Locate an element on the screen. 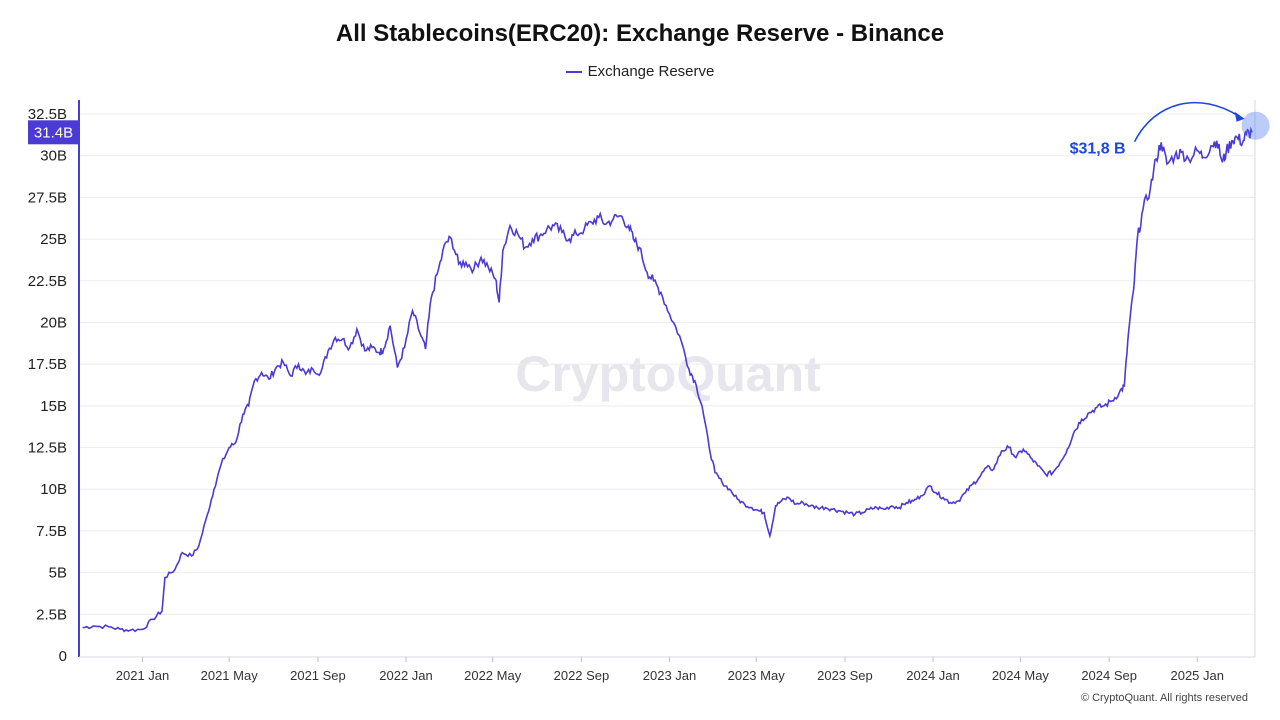  y-tick-label: 10B is located at coordinates (53, 489).